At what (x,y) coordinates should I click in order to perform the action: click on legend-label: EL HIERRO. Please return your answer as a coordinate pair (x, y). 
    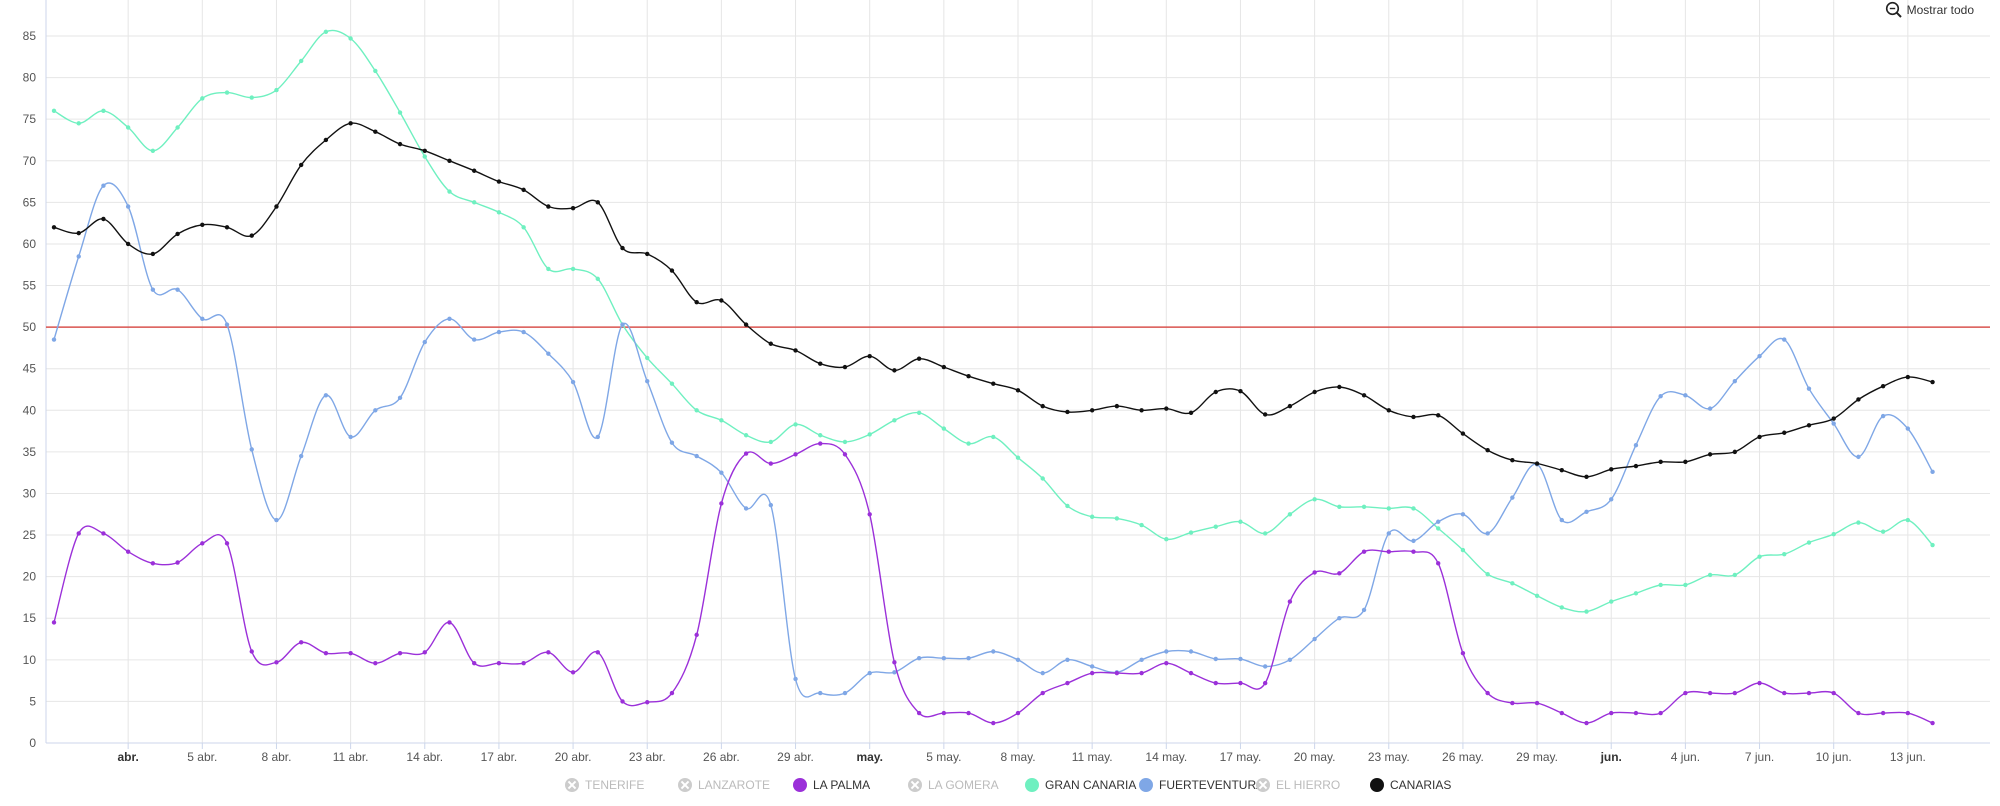
    Looking at the image, I should click on (1308, 785).